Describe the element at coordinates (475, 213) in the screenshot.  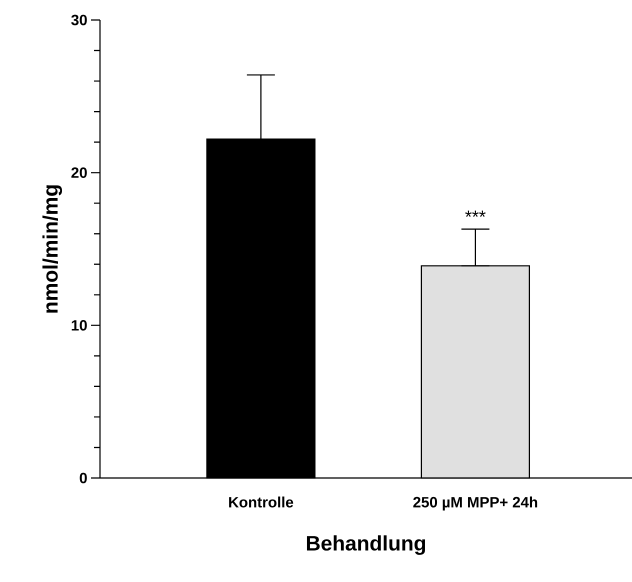
I see `annotation: ***` at that location.